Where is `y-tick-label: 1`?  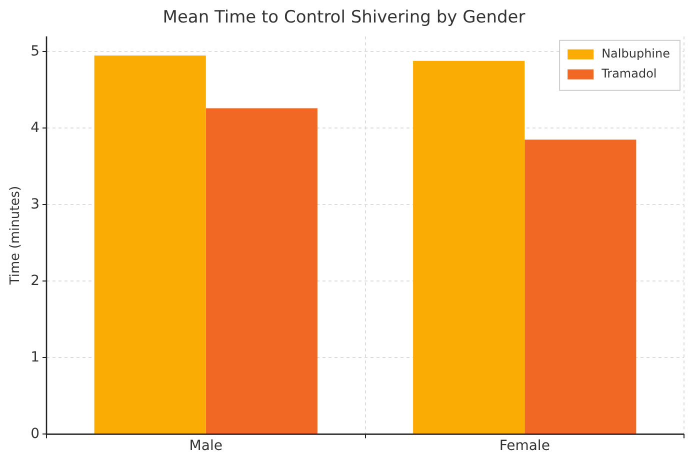
y-tick-label: 1 is located at coordinates (35, 357).